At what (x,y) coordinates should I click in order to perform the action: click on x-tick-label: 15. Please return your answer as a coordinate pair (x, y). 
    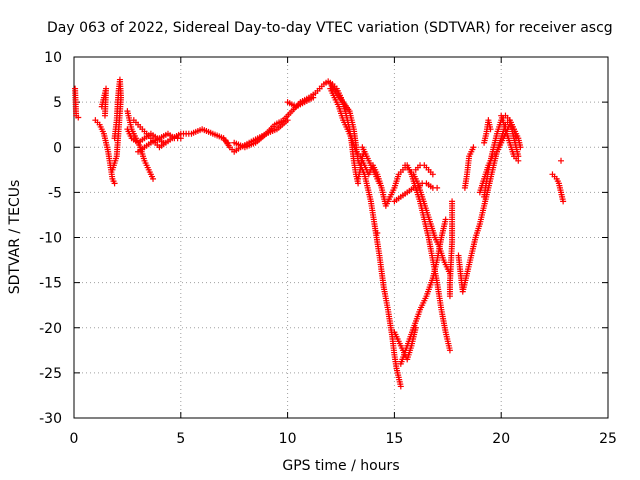
    Looking at the image, I should click on (394, 439).